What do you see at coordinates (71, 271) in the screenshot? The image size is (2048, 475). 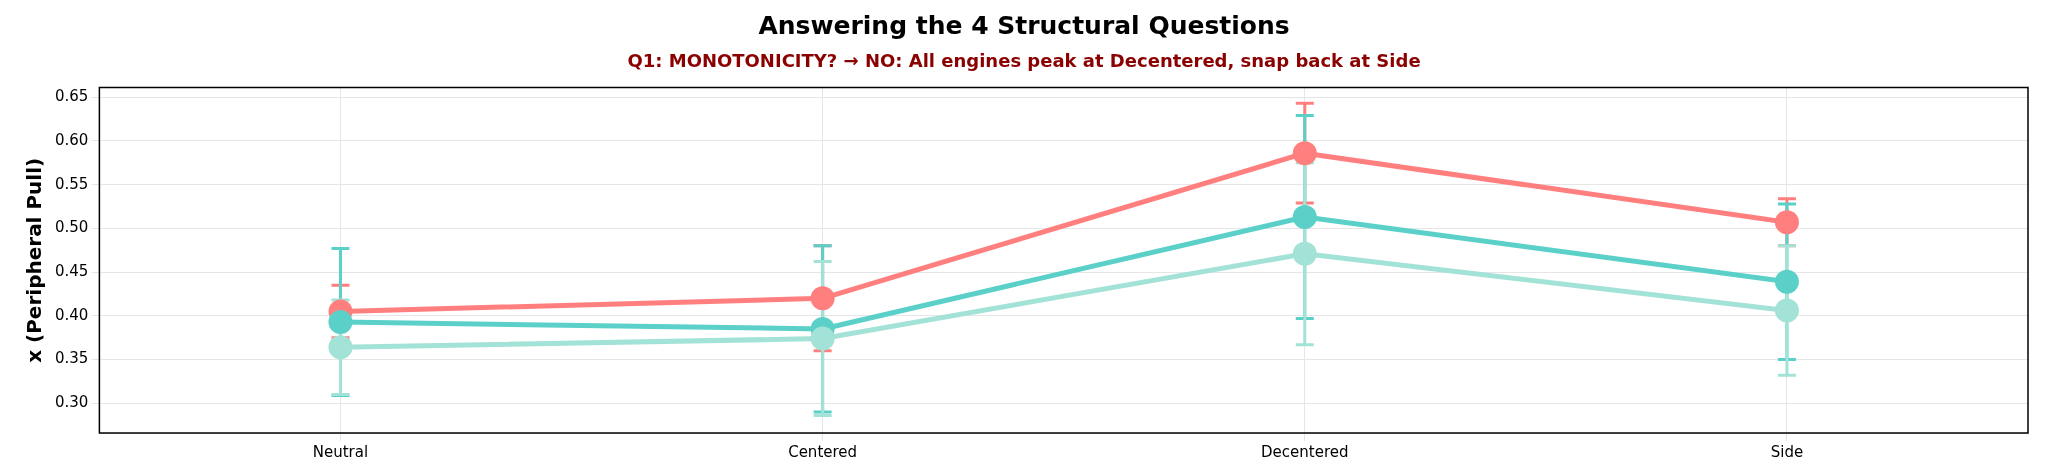 I see `y-tick-label: 0.45` at bounding box center [71, 271].